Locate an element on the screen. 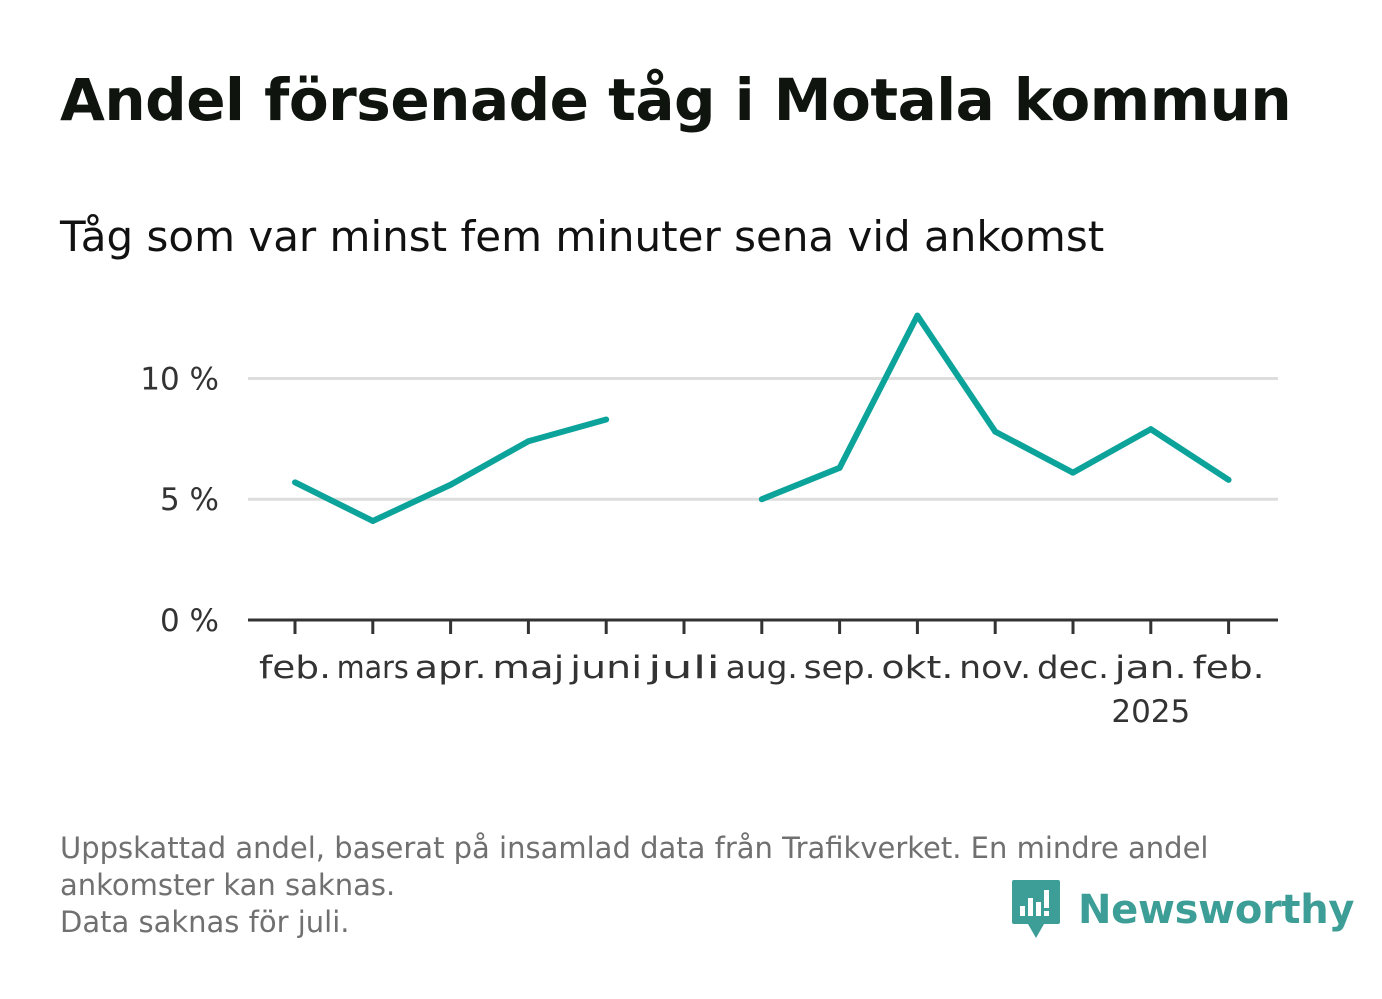  x-tick-label: apr. is located at coordinates (451, 668).